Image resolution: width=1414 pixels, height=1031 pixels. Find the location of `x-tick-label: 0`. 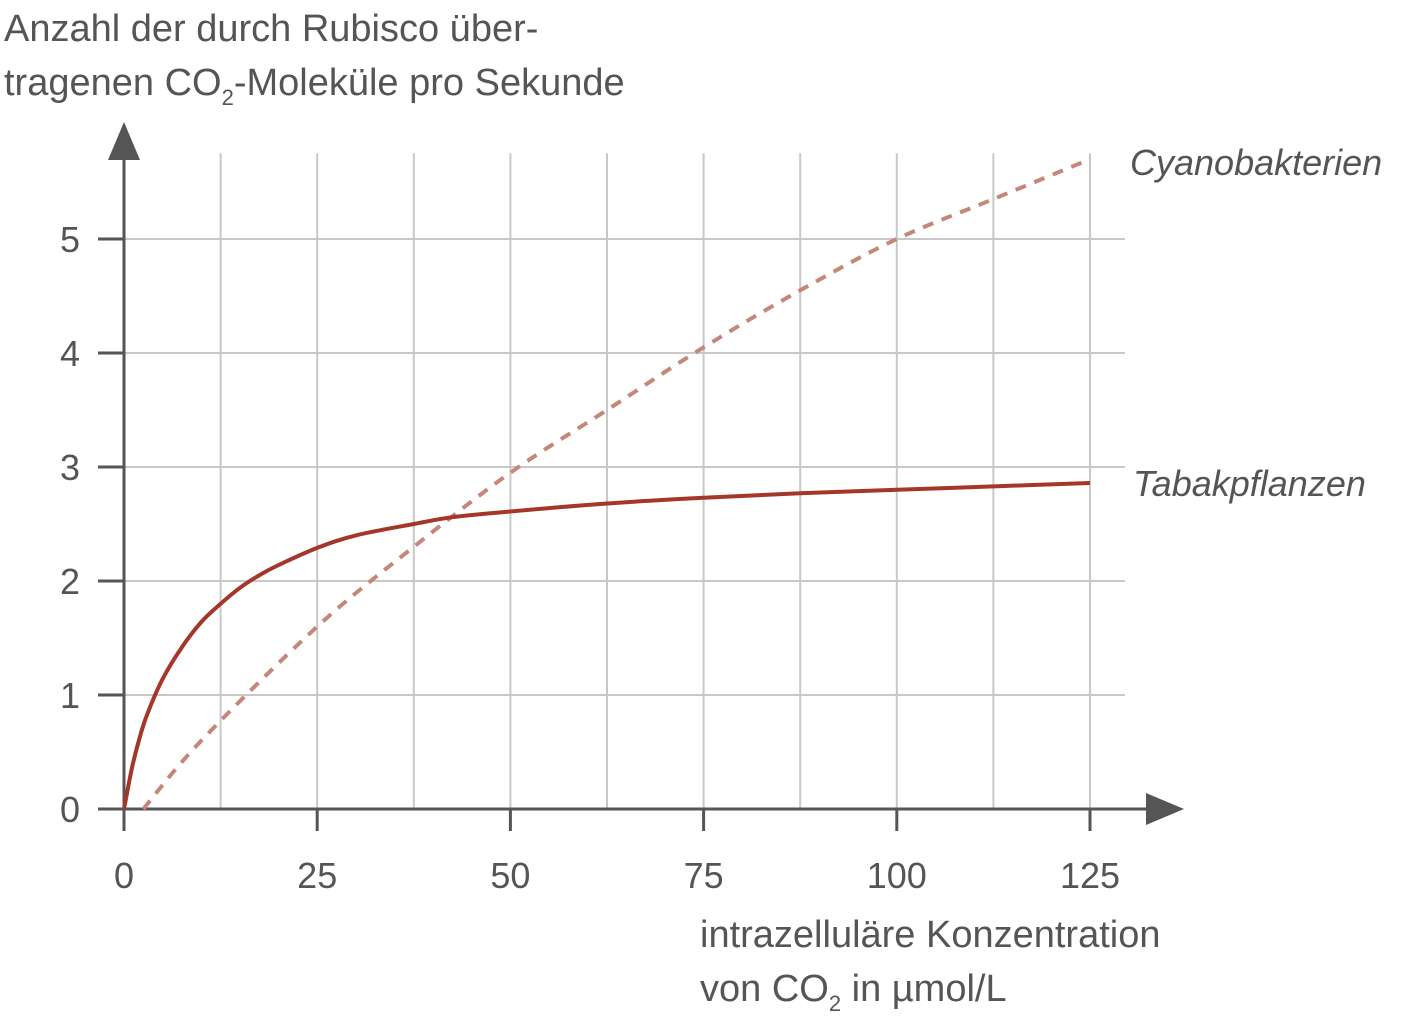

x-tick-label: 0 is located at coordinates (124, 875).